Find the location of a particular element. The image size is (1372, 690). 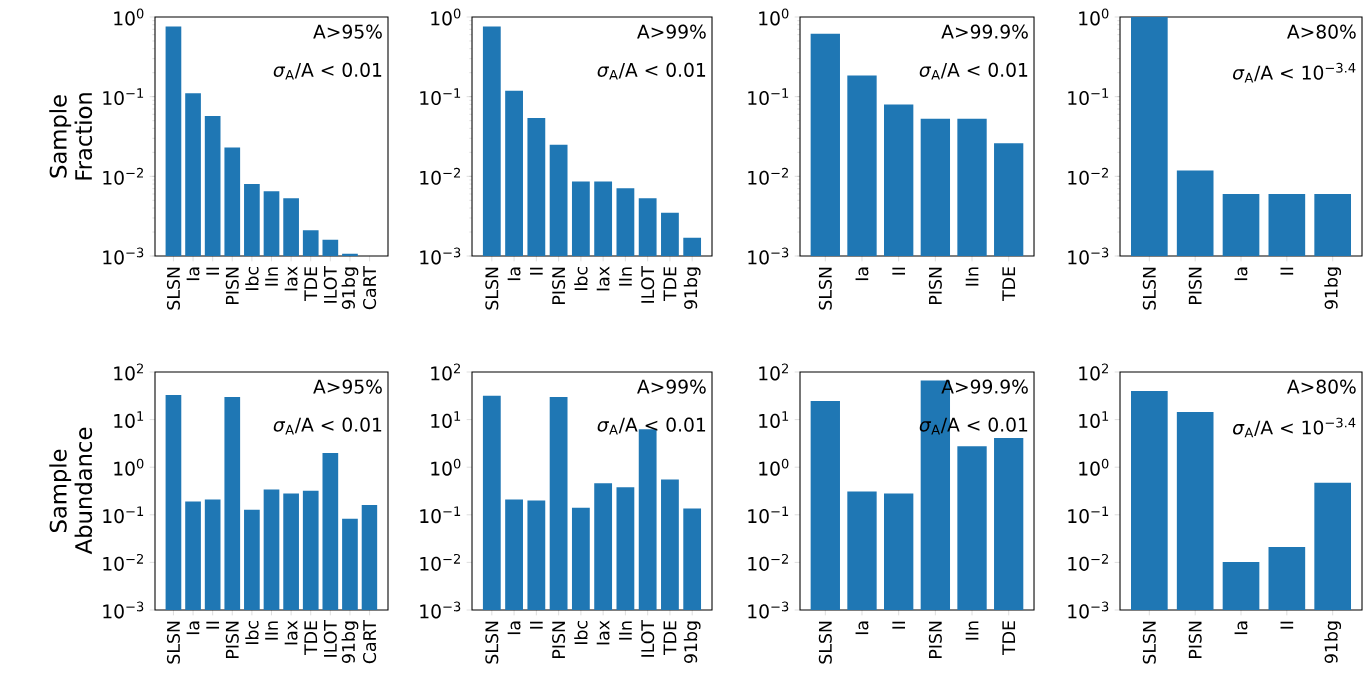

y-axis-title: Sample Fraction is located at coordinates (71, 136).